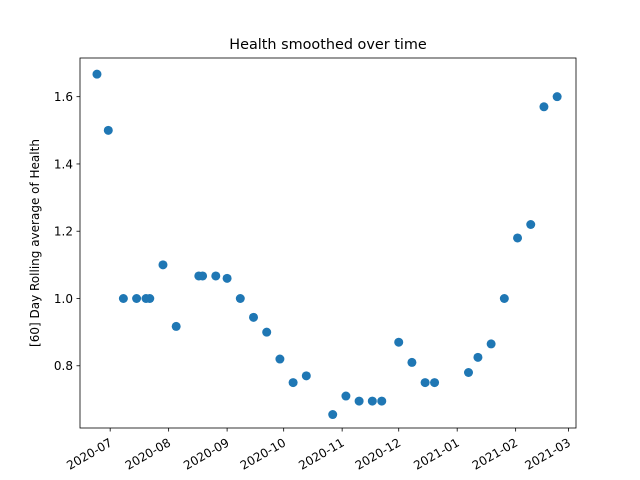  Describe the element at coordinates (63, 164) in the screenshot. I see `y-tick-label: 1.4` at that location.